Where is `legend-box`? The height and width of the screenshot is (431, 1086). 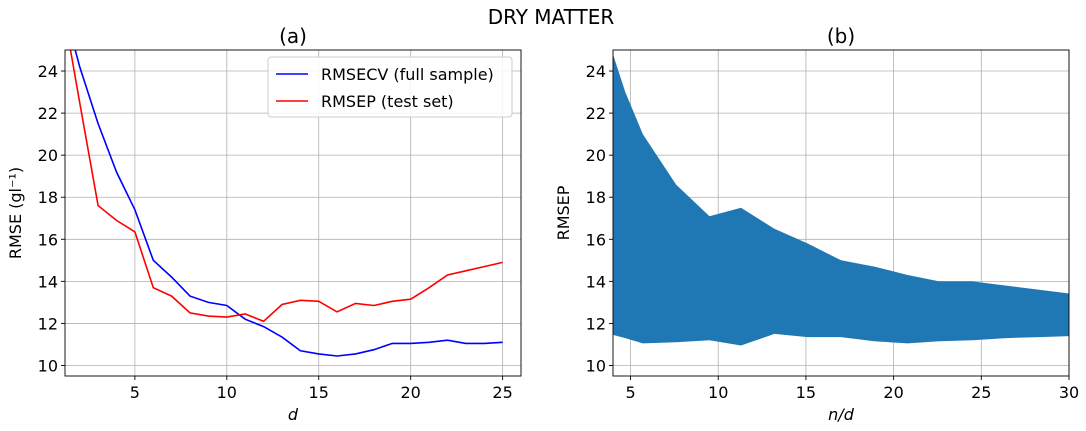
legend-box is located at coordinates (390, 87).